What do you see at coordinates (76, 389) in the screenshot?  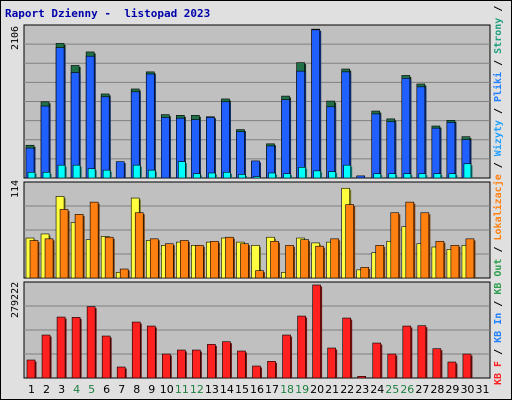 I see `day-label-4: 4` at bounding box center [76, 389].